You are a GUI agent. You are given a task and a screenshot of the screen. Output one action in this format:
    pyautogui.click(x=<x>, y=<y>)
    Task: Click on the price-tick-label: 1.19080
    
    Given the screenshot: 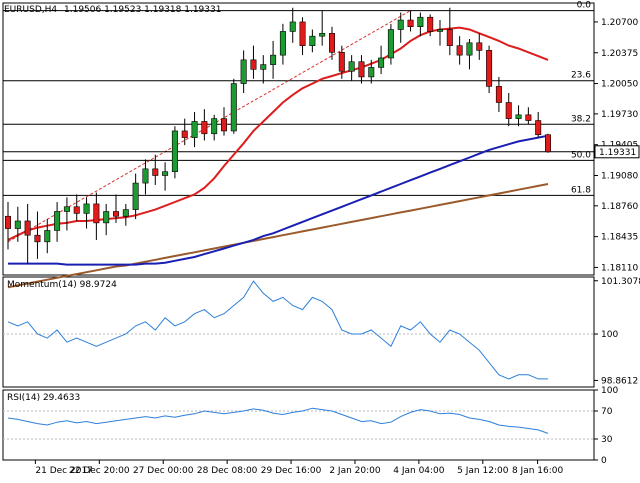 What is the action you would take?
    pyautogui.click(x=619, y=176)
    